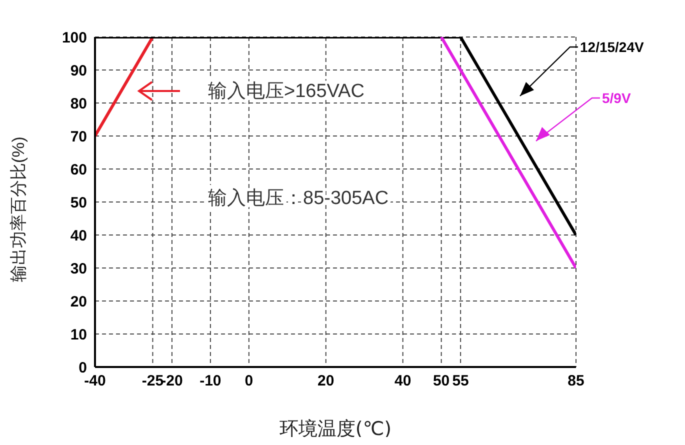 Image resolution: width=685 pixels, height=445 pixels. What do you see at coordinates (78, 137) in the screenshot?
I see `y-tick-label: 70` at bounding box center [78, 137].